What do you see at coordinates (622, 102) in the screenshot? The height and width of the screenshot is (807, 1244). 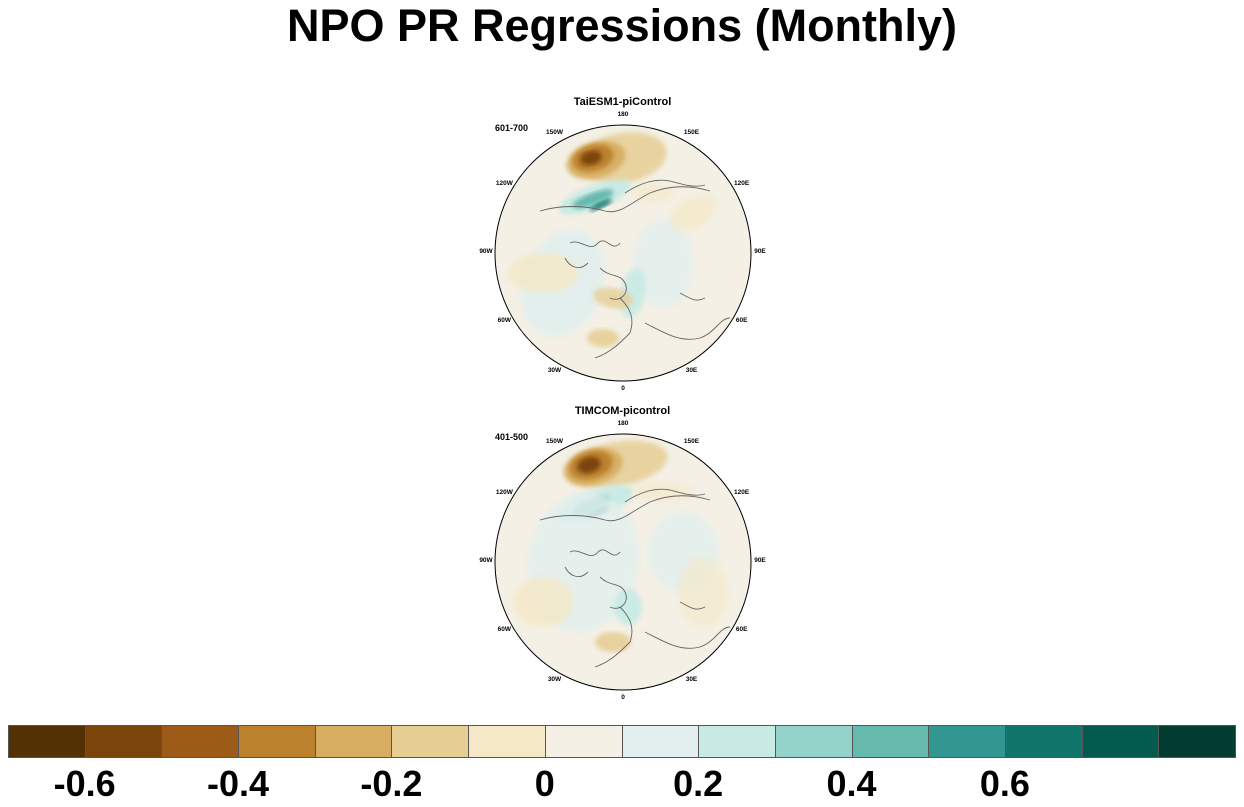 I see `panel-title: TaiESM1-piControl` at bounding box center [622, 102].